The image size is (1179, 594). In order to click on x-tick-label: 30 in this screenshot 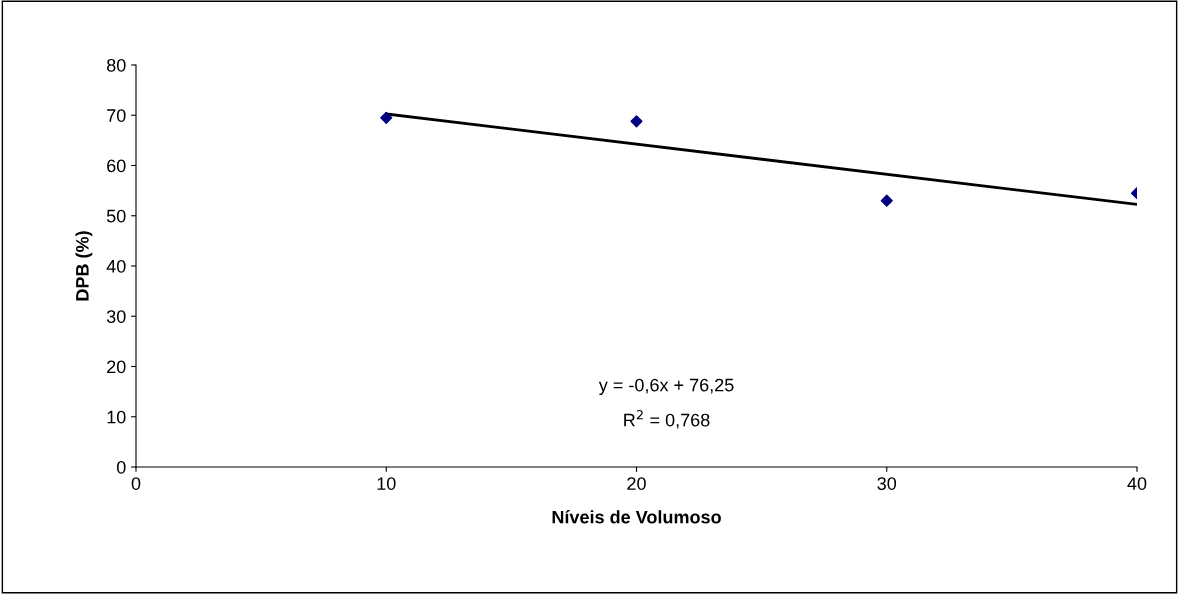, I will do `click(887, 483)`.